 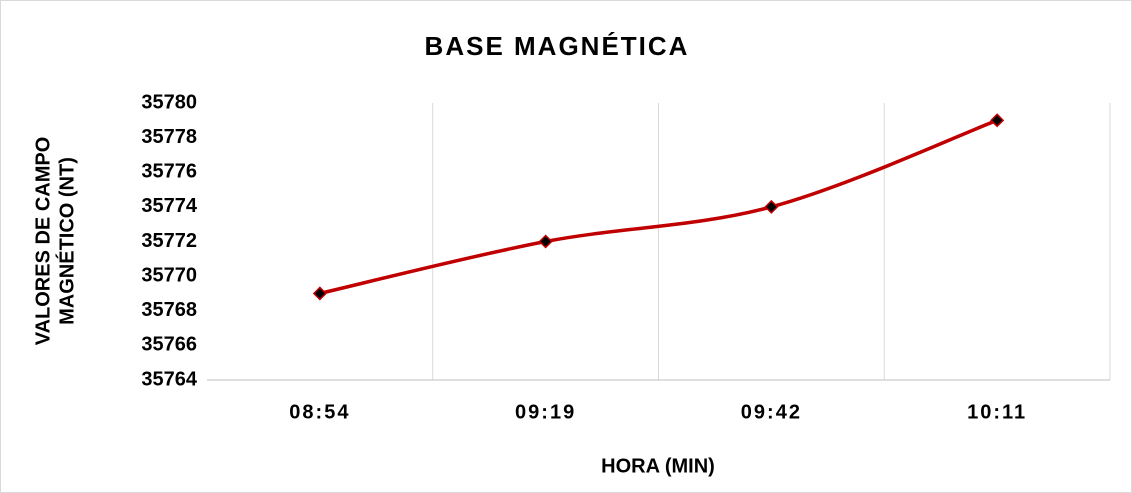 I want to click on x-tick-label: 10:11, so click(x=997, y=412).